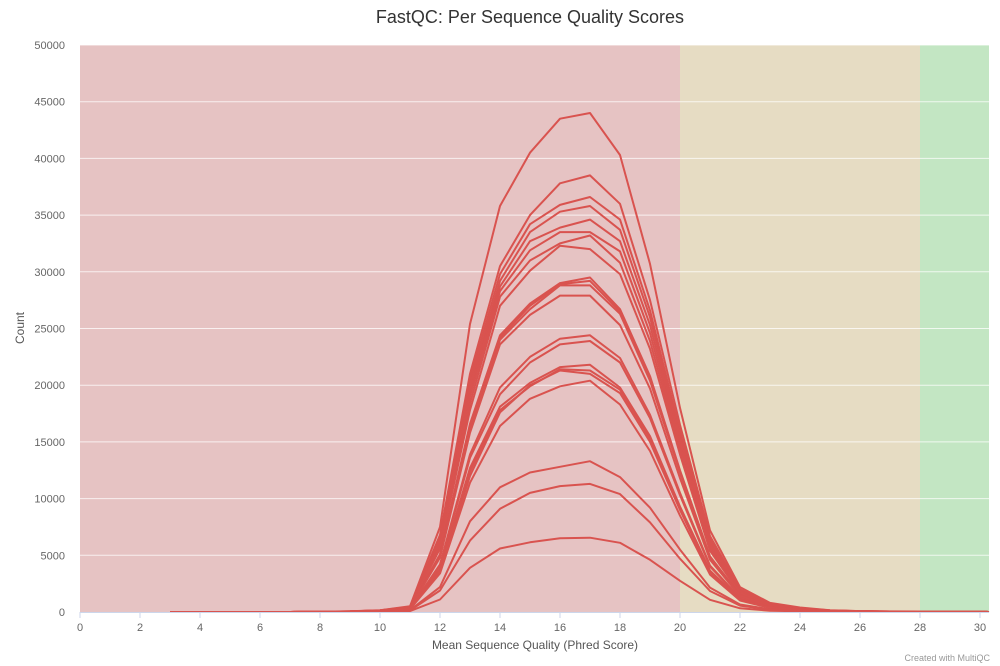 The height and width of the screenshot is (666, 1000). I want to click on x-tick-label: 14, so click(500, 628).